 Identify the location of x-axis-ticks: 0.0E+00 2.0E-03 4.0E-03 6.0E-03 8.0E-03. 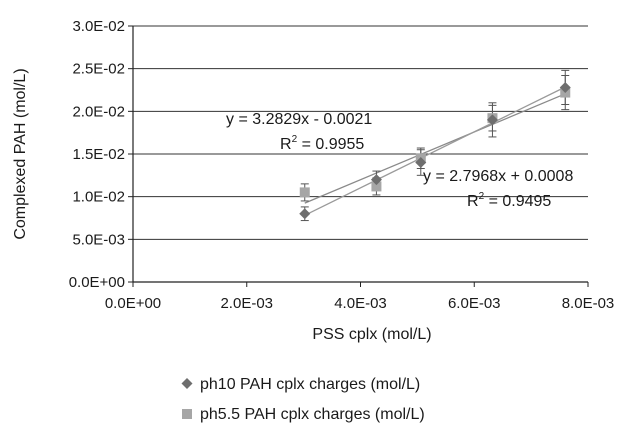
(359, 297).